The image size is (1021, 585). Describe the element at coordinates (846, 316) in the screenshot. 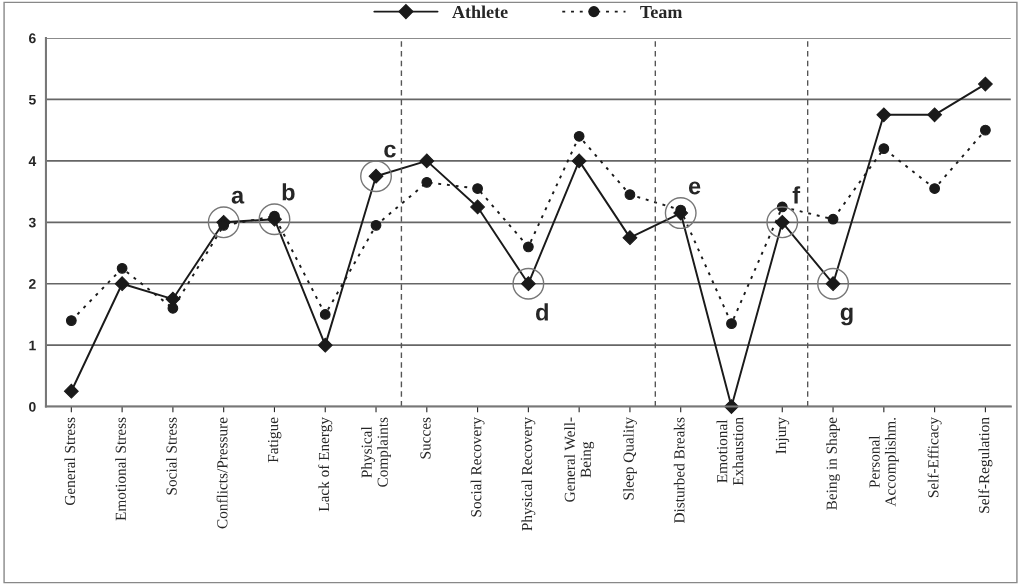

I see `annotation: g` at that location.